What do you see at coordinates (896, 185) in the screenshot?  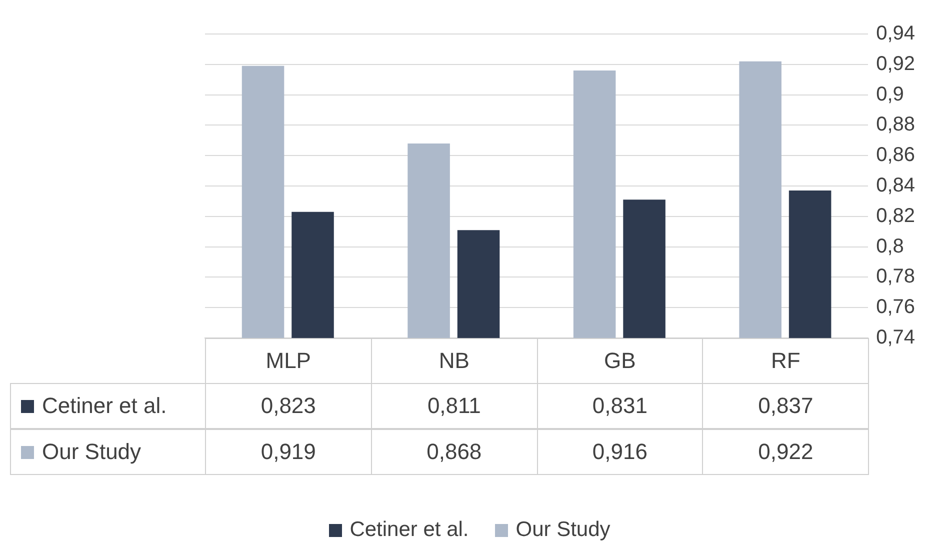 I see `y-tick-label: 0,84` at bounding box center [896, 185].